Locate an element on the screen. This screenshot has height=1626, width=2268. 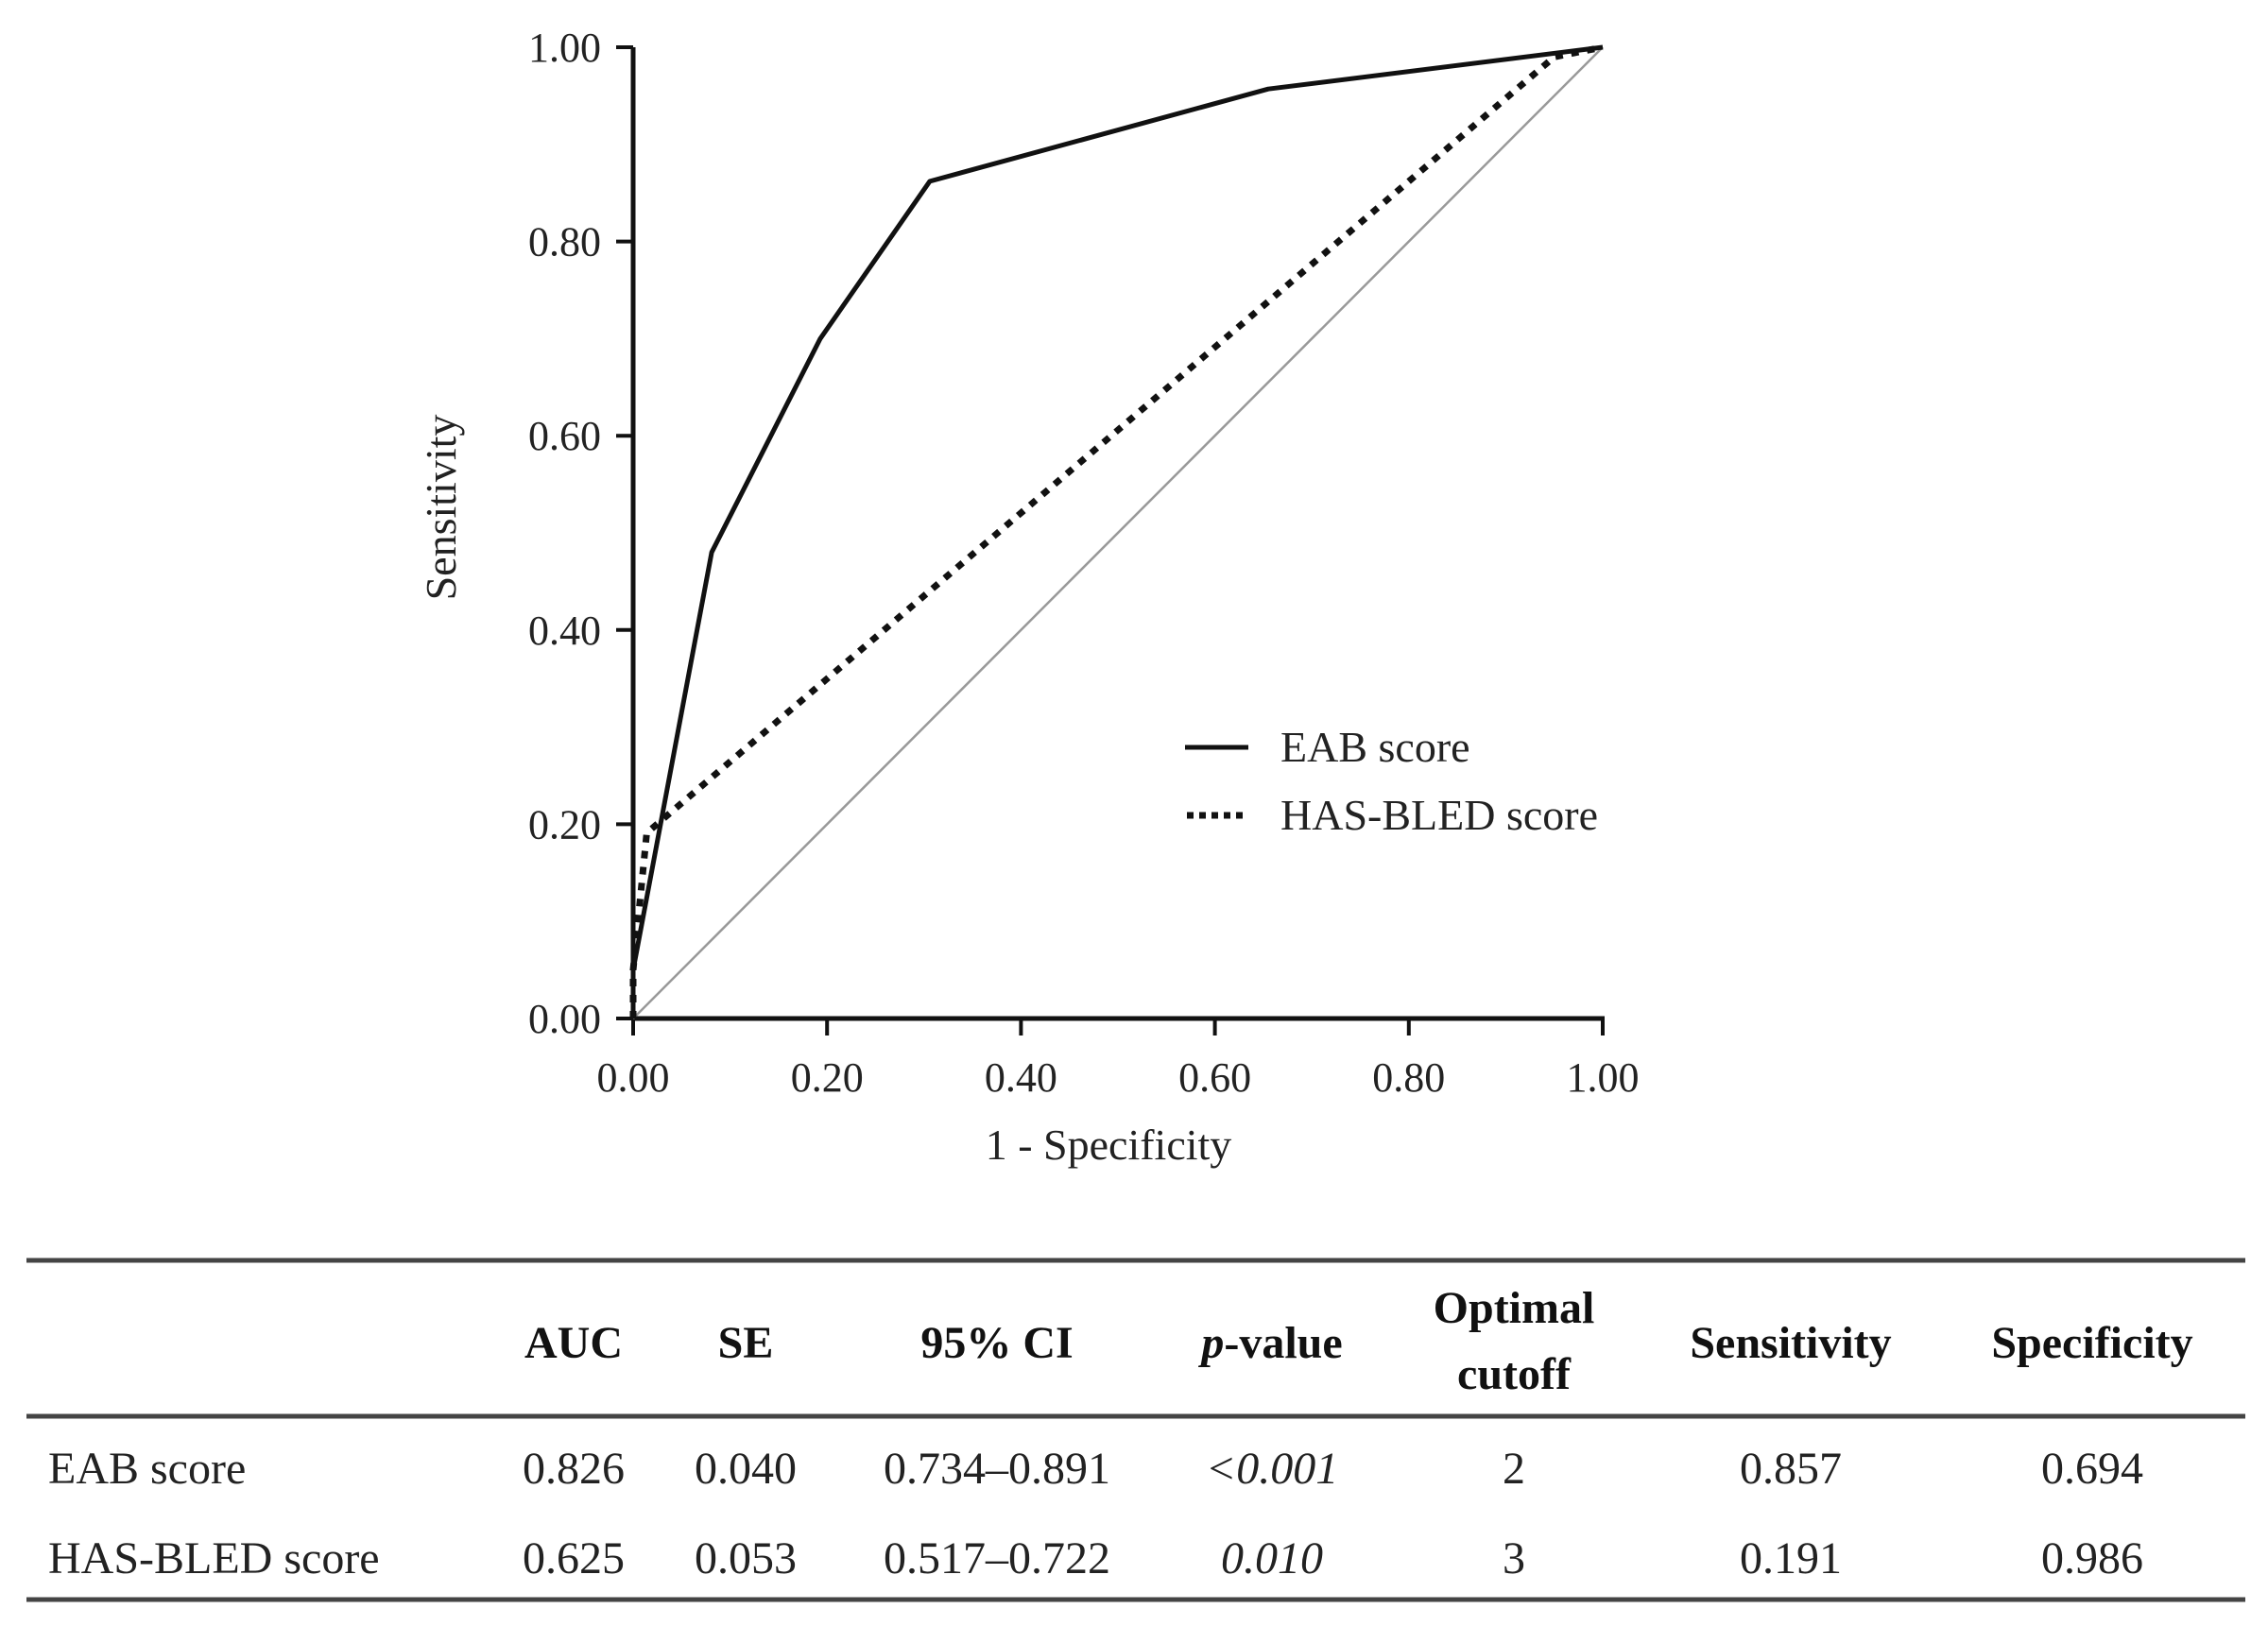
table-cell: 0.053 is located at coordinates (746, 1558).